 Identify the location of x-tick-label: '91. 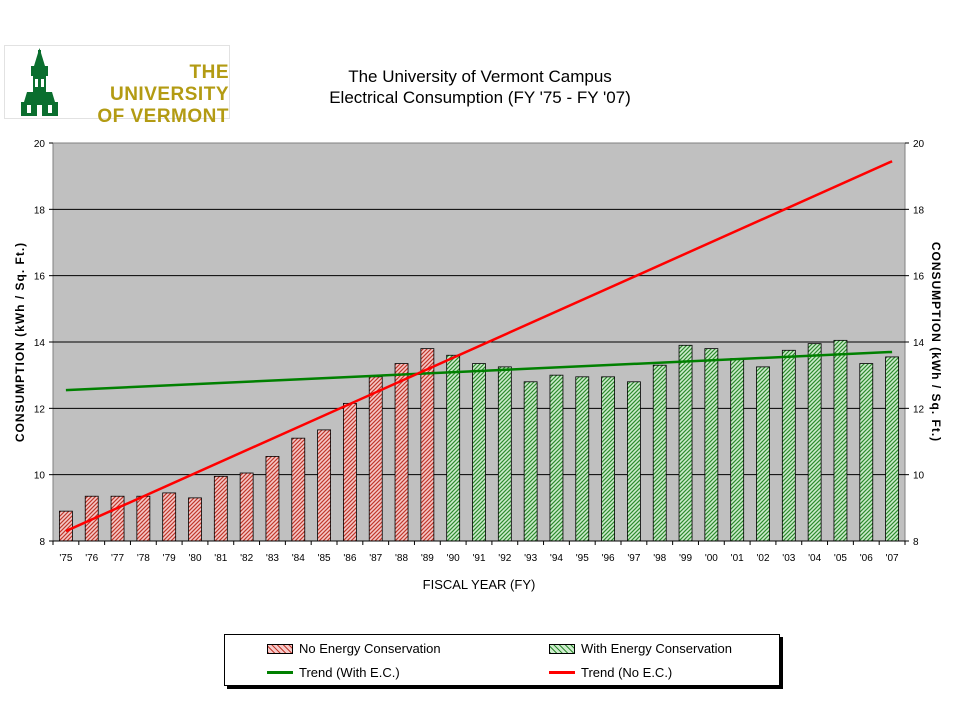
(478, 558).